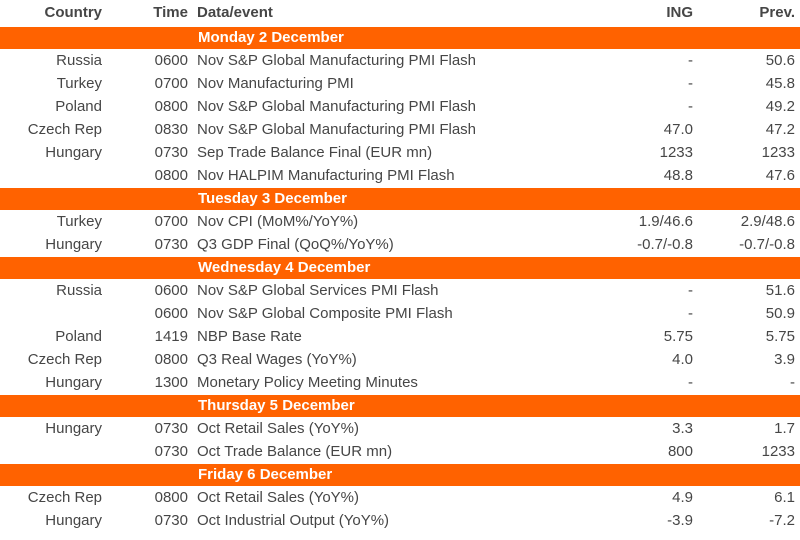  What do you see at coordinates (325, 313) in the screenshot?
I see `event-cell: Nov S&P Global Composite PMI Flash` at bounding box center [325, 313].